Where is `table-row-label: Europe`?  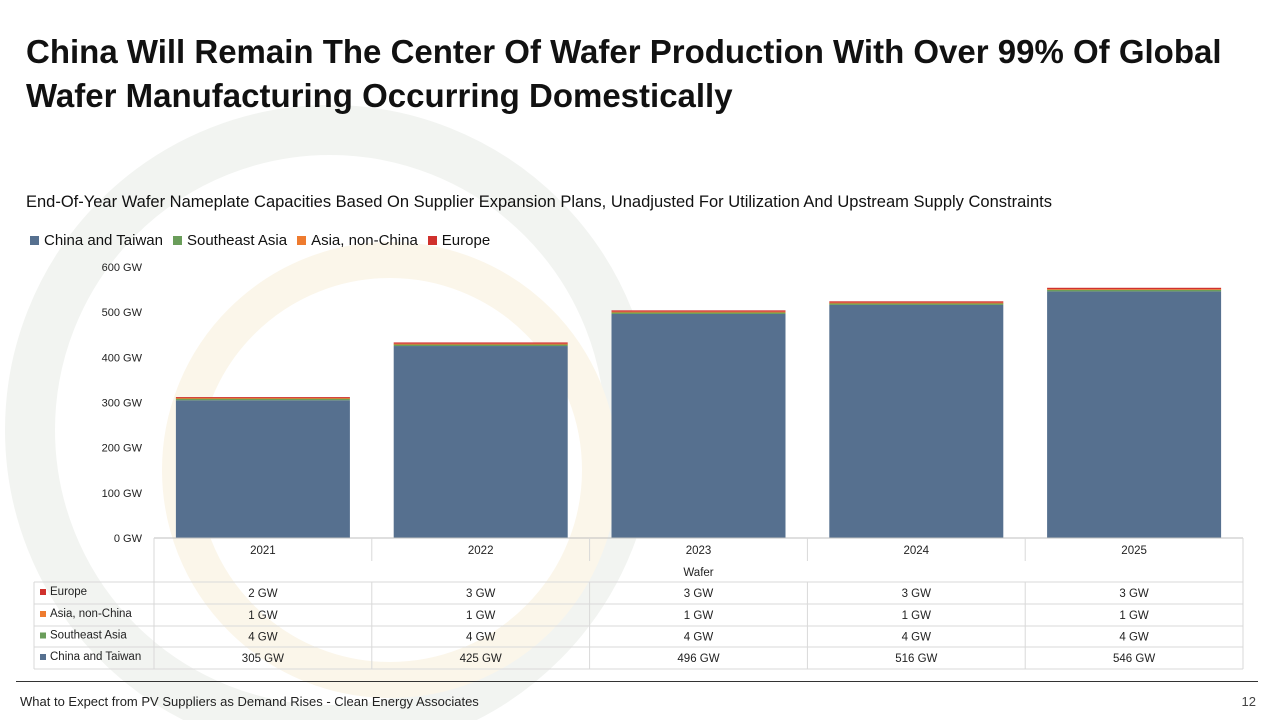
table-row-label: Europe is located at coordinates (68, 592).